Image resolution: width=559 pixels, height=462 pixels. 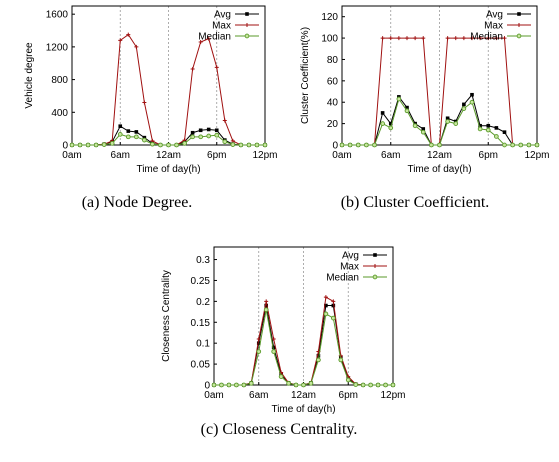 What do you see at coordinates (333, 124) in the screenshot?
I see `y-tick-label: 20` at bounding box center [333, 124].